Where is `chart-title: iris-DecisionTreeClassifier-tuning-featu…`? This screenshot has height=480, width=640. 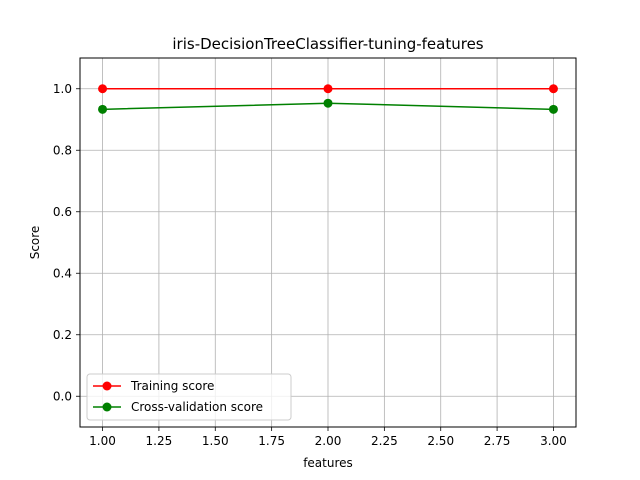
chart-title: iris-DecisionTreeClassifier-tuning-featu… is located at coordinates (327, 44).